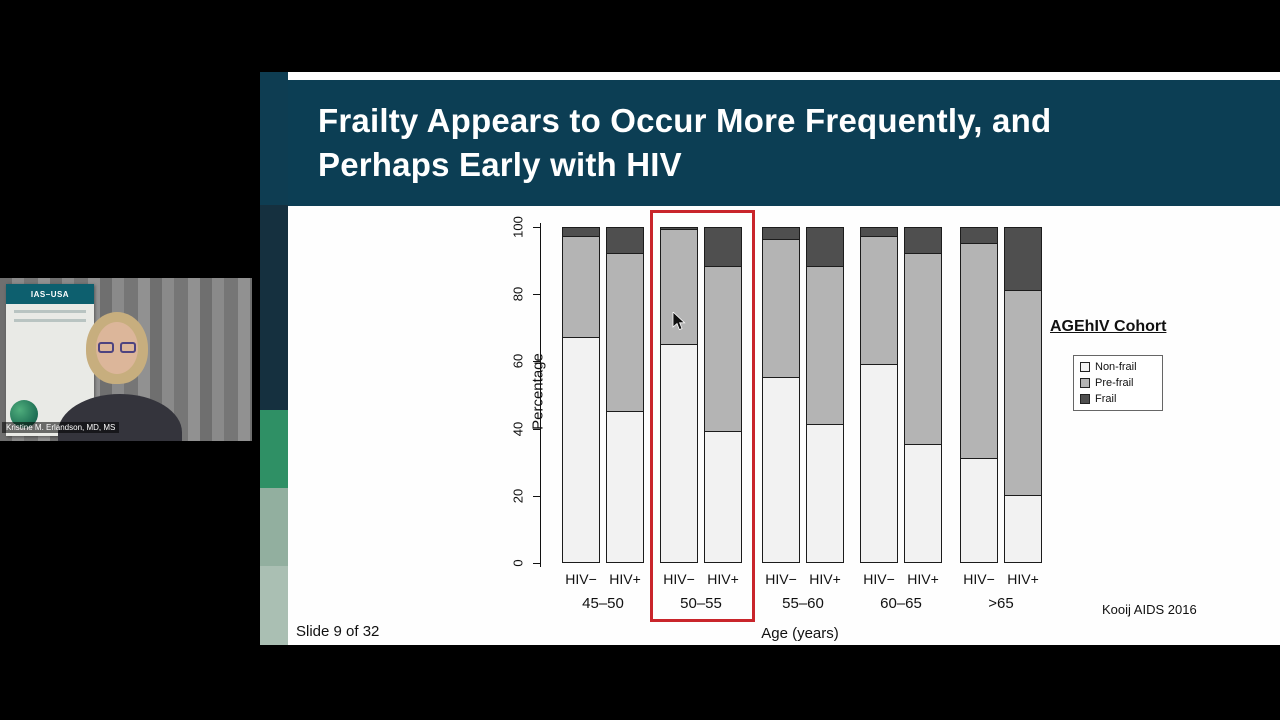  I want to click on legend-entry: Frail, so click(1118, 399).